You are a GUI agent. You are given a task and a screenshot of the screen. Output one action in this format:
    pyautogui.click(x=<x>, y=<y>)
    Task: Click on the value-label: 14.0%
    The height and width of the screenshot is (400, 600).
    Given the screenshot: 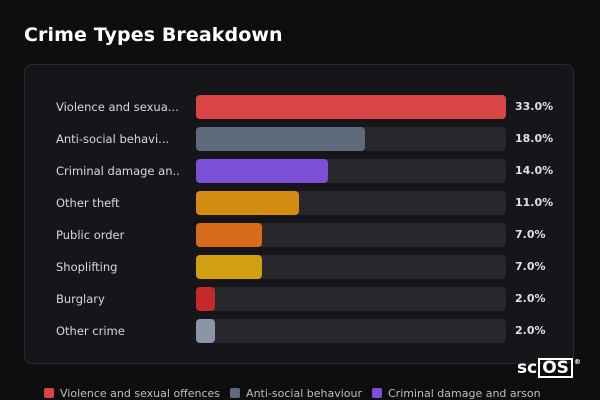 What is the action you would take?
    pyautogui.click(x=534, y=170)
    